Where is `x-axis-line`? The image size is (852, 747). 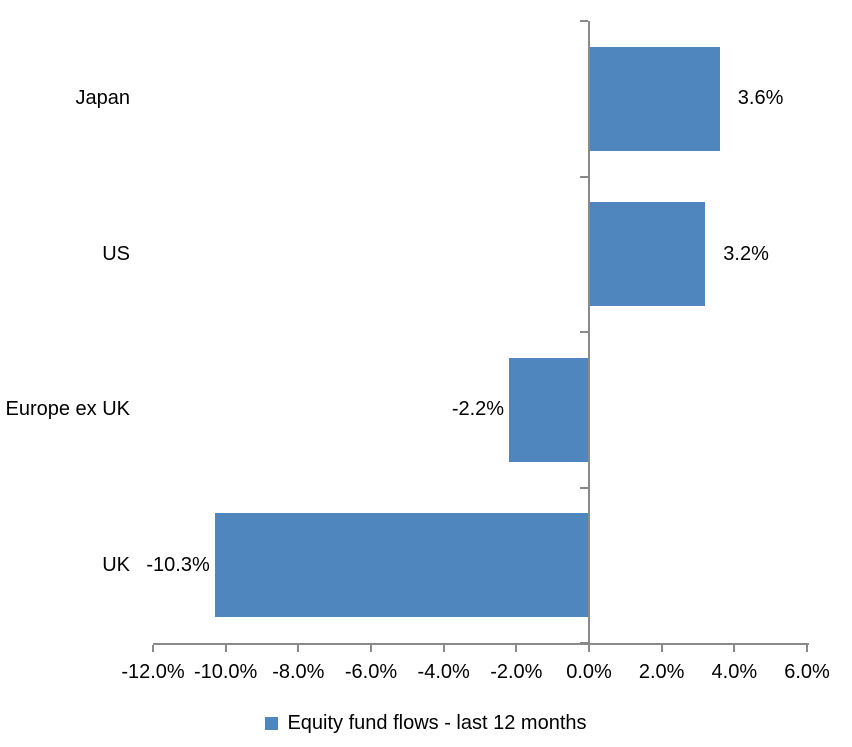
x-axis-line is located at coordinates (481, 644).